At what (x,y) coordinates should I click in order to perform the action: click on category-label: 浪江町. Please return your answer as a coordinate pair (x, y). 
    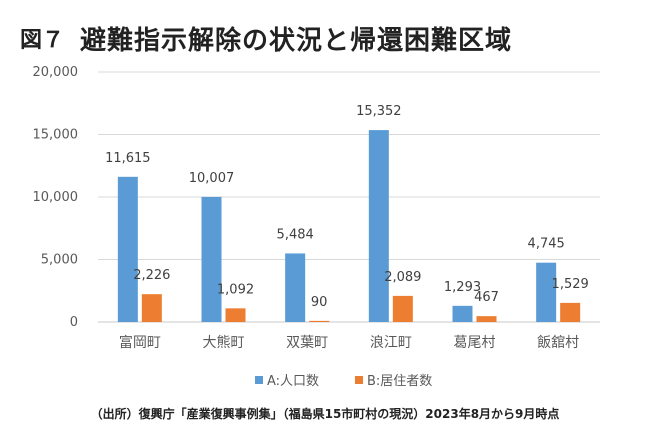
    Looking at the image, I should click on (391, 343).